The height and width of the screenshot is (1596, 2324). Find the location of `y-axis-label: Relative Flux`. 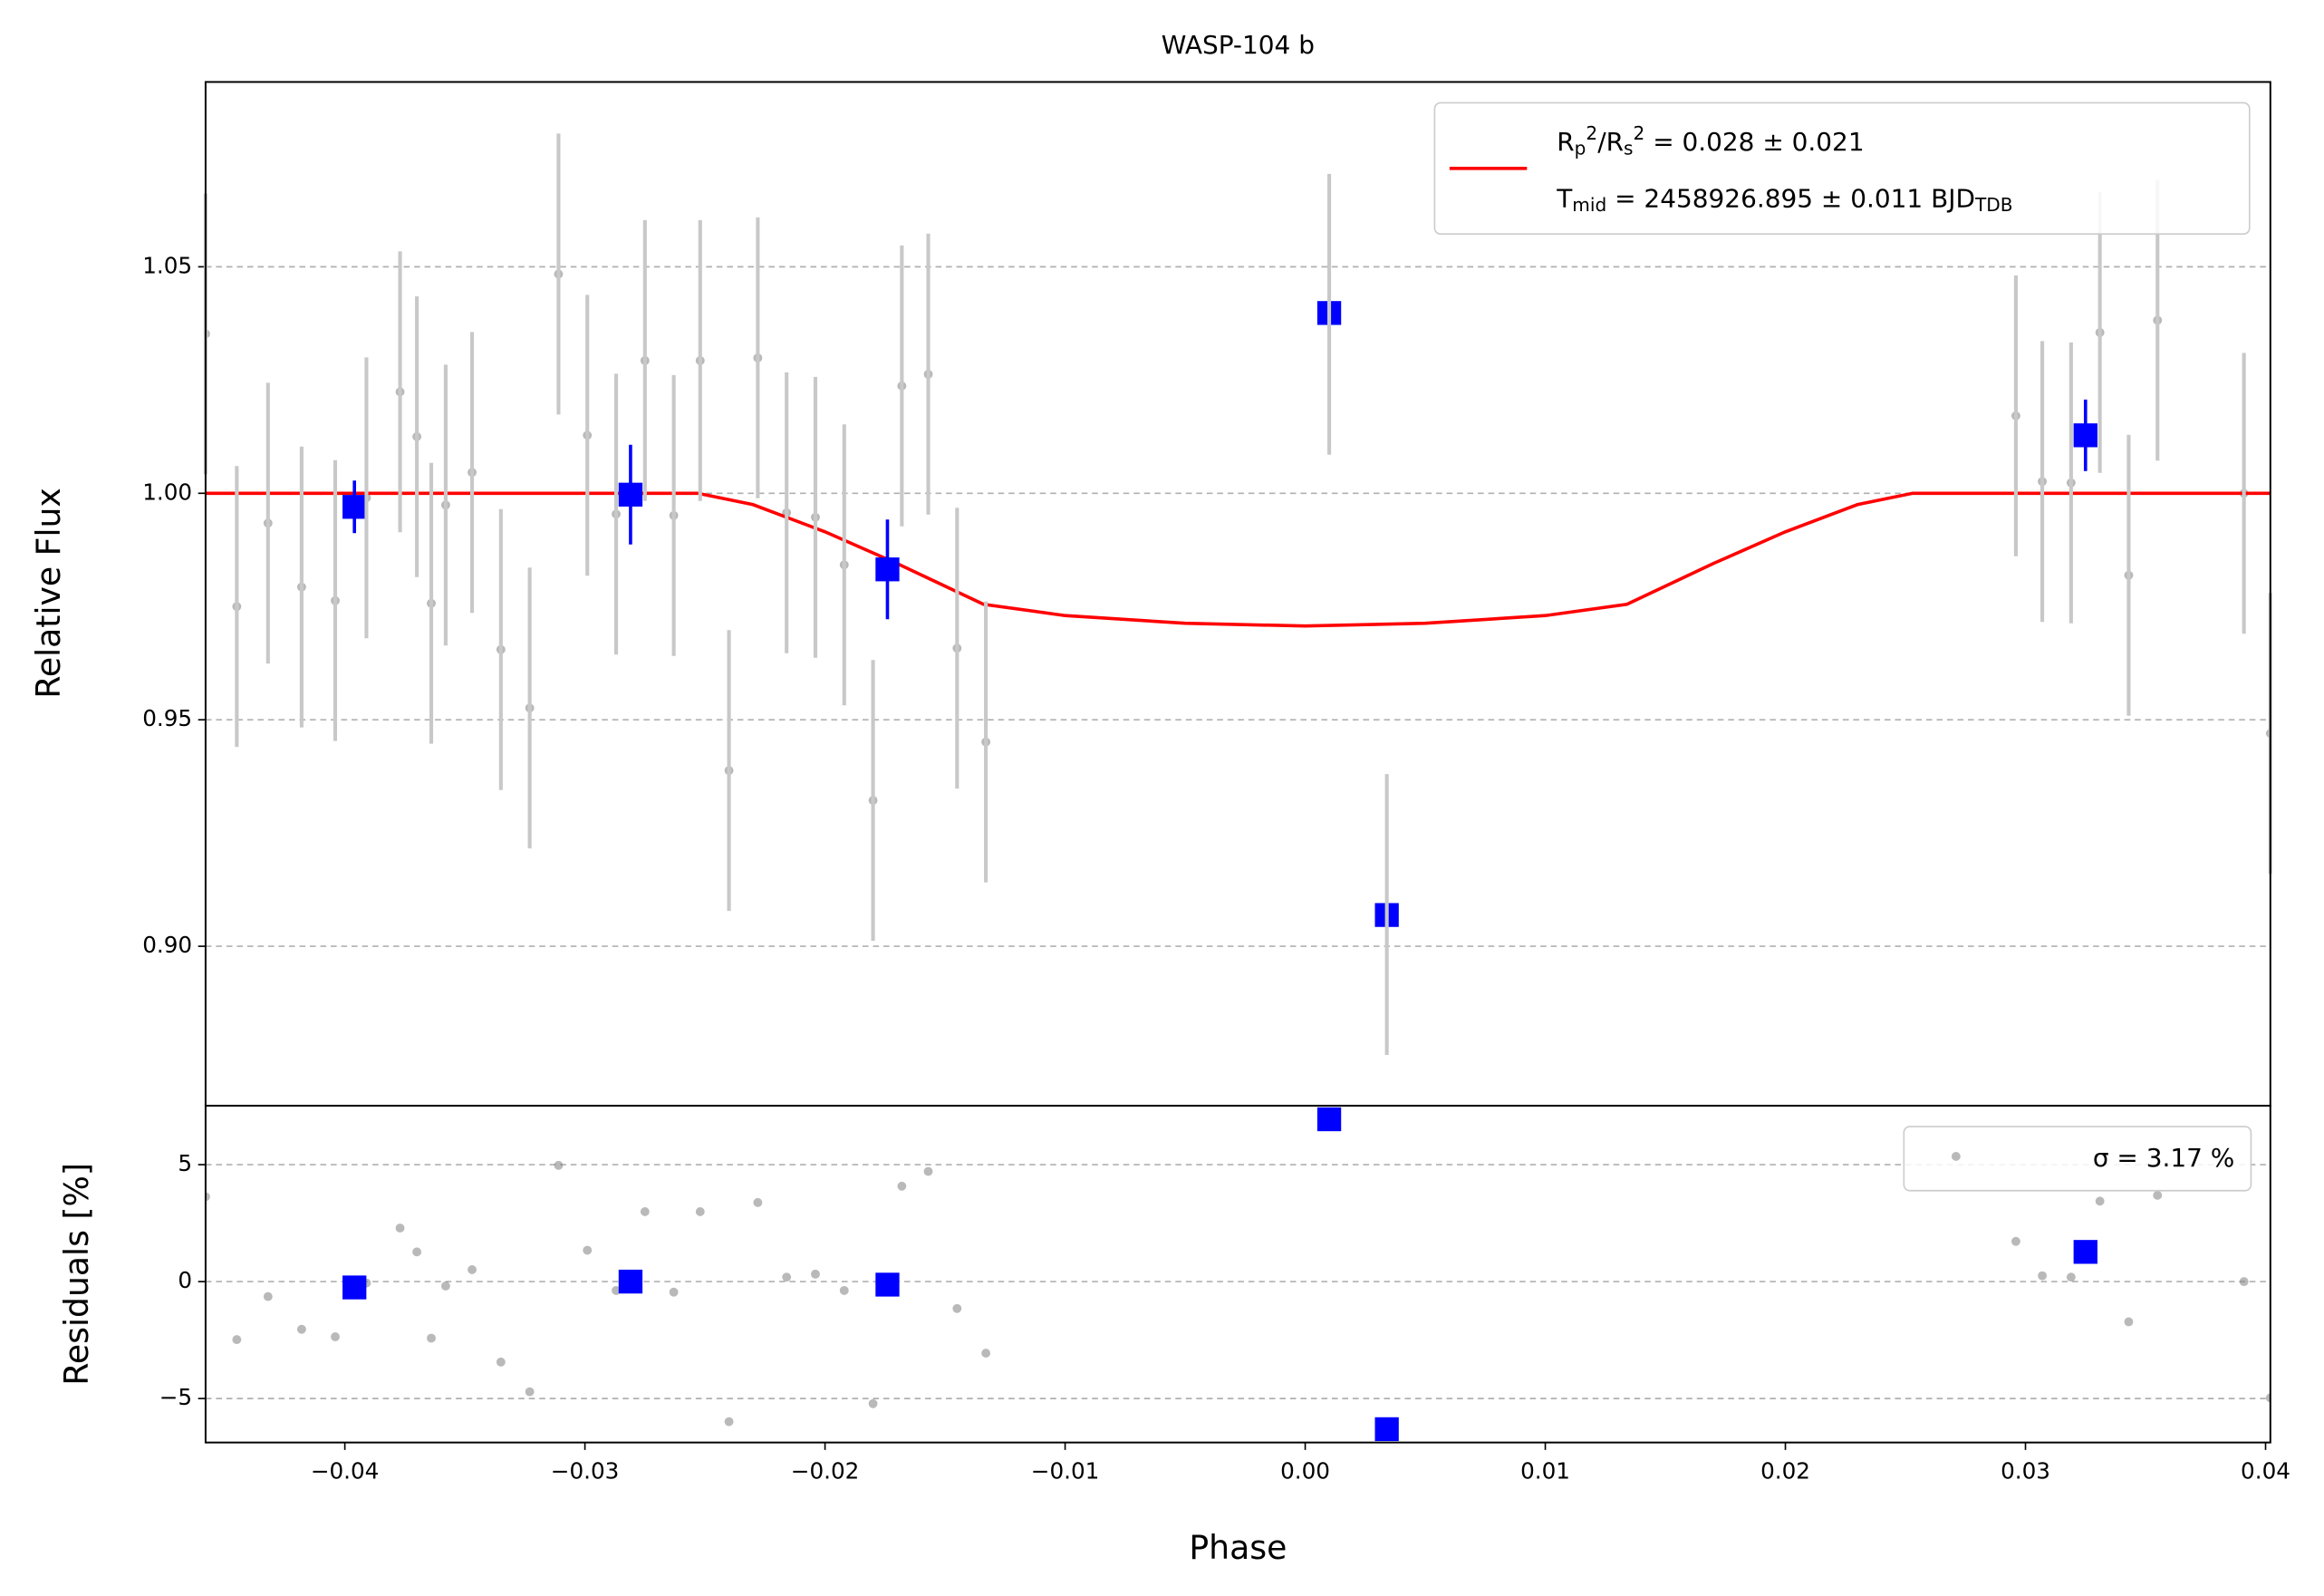

y-axis-label: Relative Flux is located at coordinates (48, 593).